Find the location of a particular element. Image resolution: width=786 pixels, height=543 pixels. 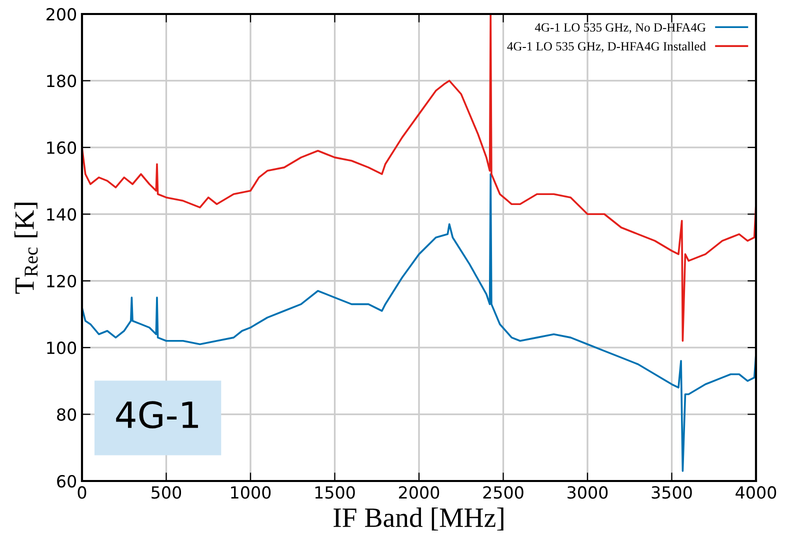

x-tick-label: 0 is located at coordinates (82, 492).